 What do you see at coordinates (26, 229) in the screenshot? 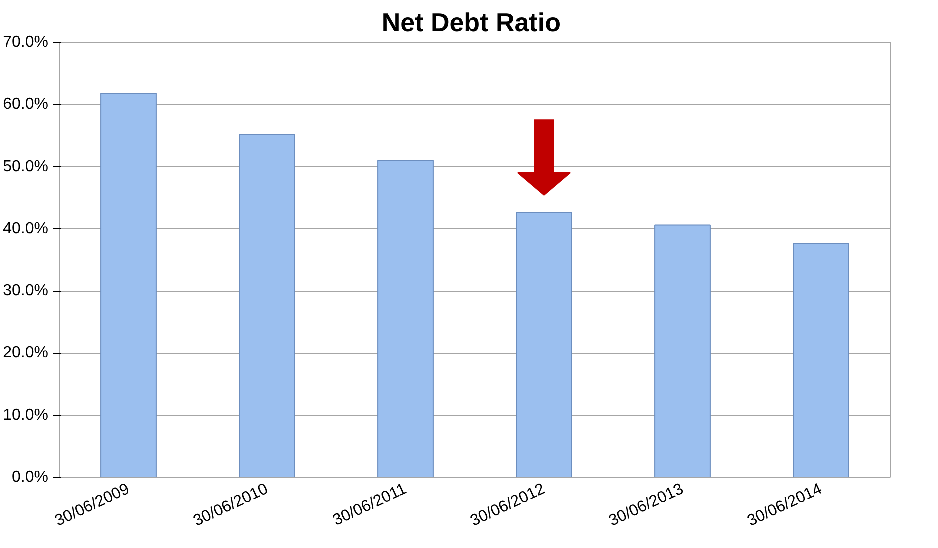
I see `y-tick-label: 40.0%` at bounding box center [26, 229].